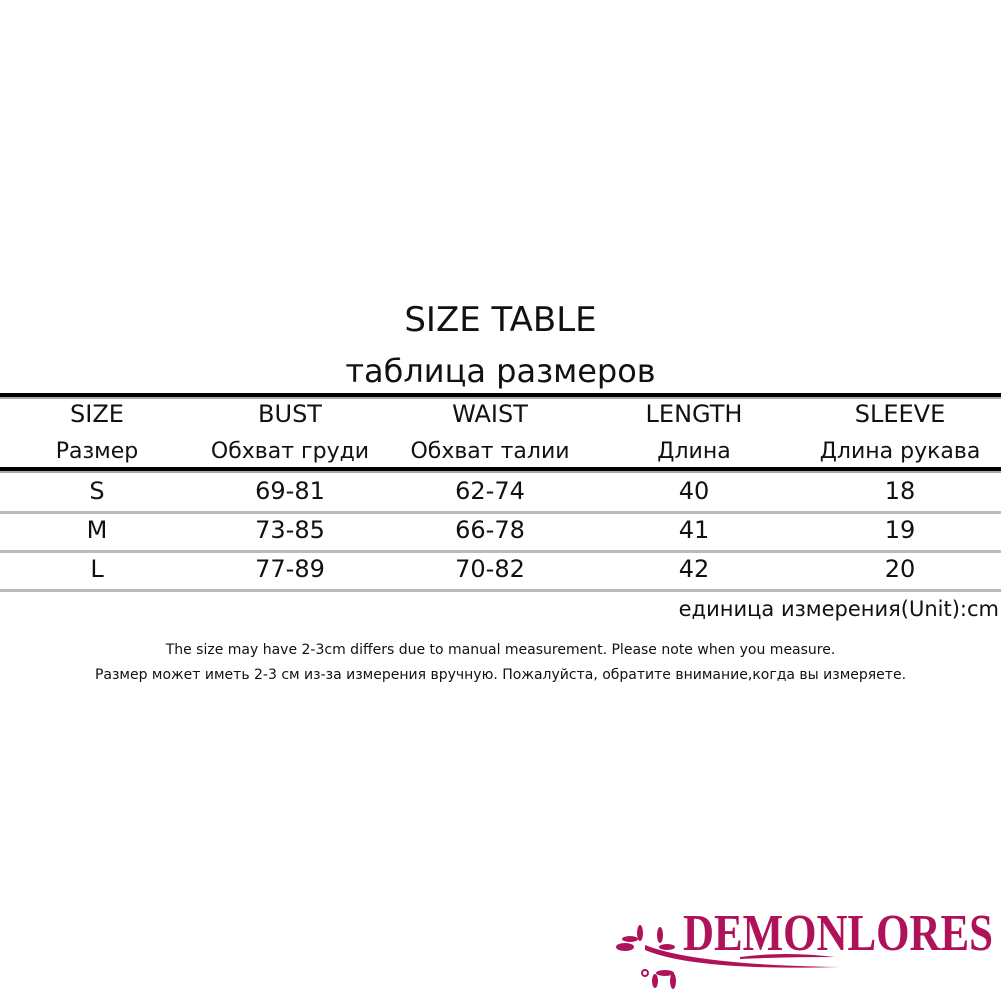  Describe the element at coordinates (290, 569) in the screenshot. I see `table-cell: 77-89` at that location.